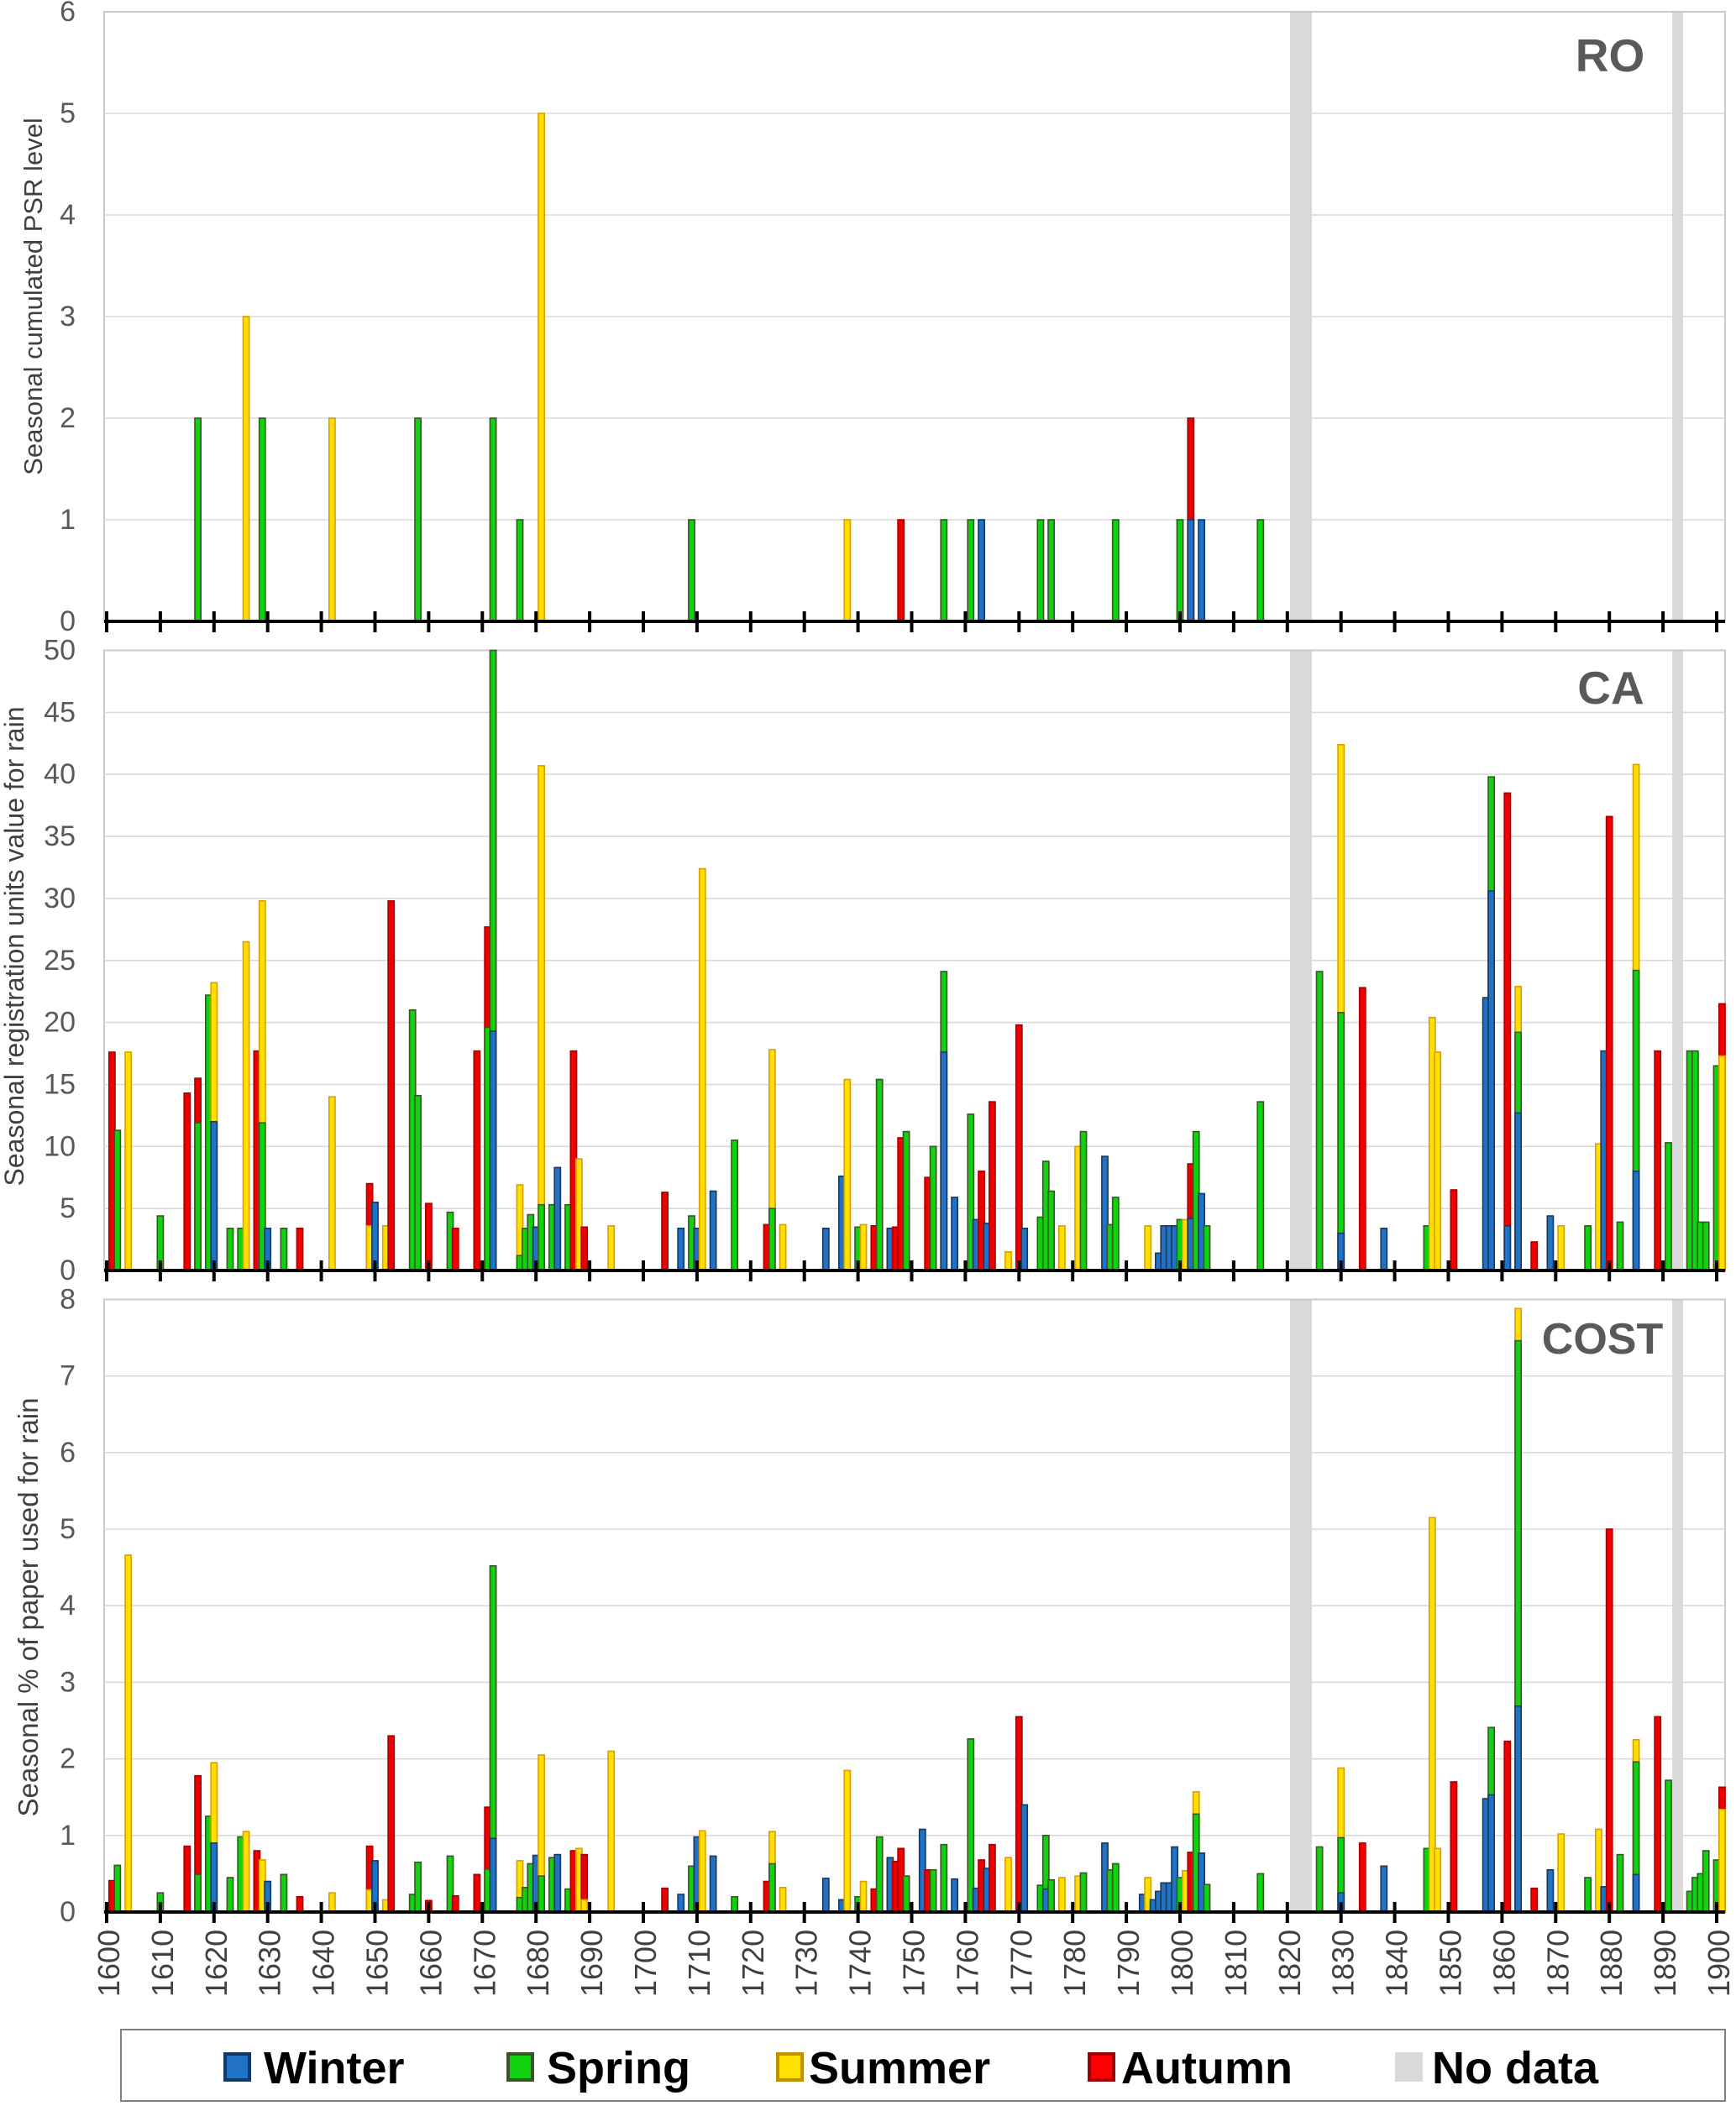 The height and width of the screenshot is (2106, 1736). Describe the element at coordinates (914, 1964) in the screenshot. I see `svg-text: 1750` at that location.